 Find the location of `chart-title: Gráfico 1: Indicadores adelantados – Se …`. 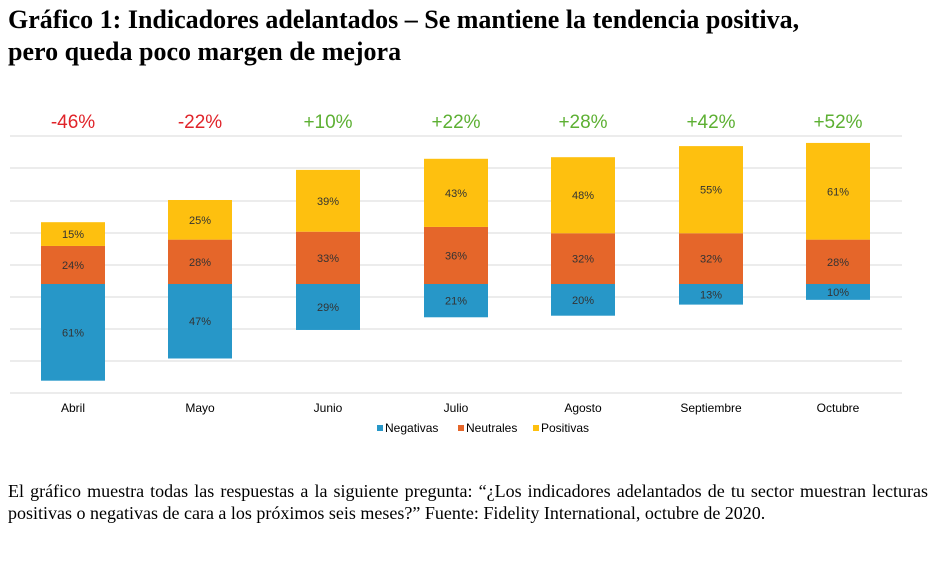

chart-title: Gráfico 1: Indicadores adelantados – Se … is located at coordinates (468, 36).